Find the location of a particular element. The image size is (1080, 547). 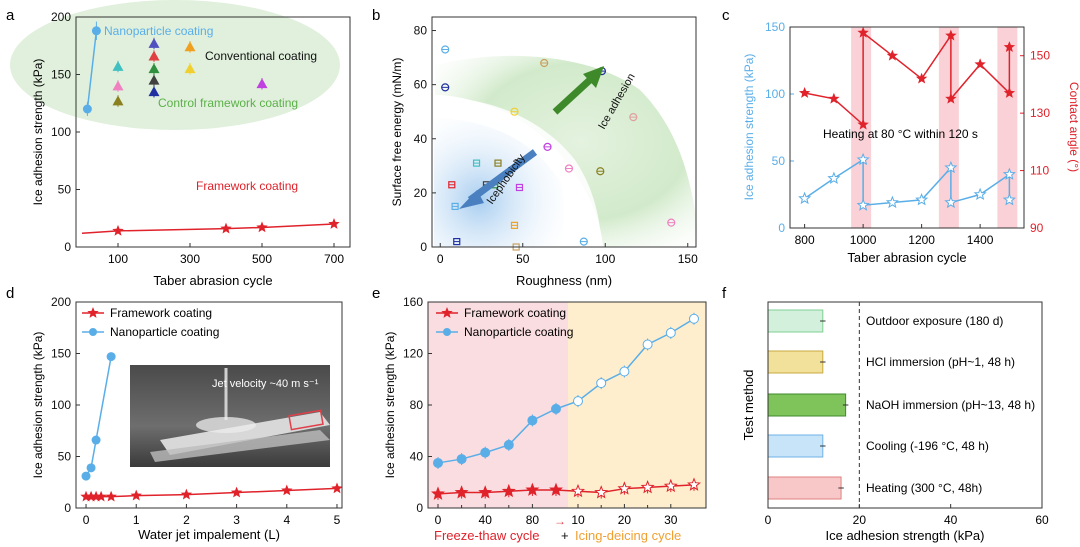

panel-e-ytick-label: 120 is located at coordinates (413, 354).